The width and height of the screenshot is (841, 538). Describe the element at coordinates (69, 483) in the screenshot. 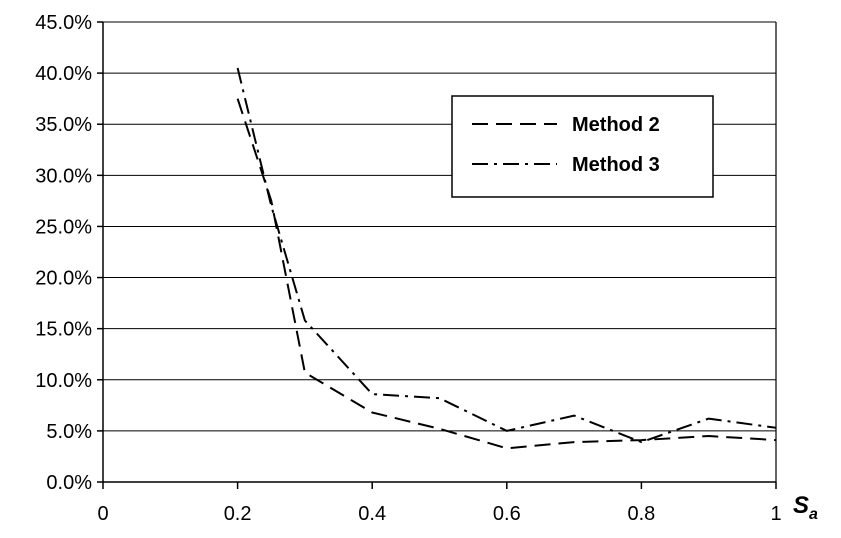

I see `y-tick-label-0: 0.0%` at that location.